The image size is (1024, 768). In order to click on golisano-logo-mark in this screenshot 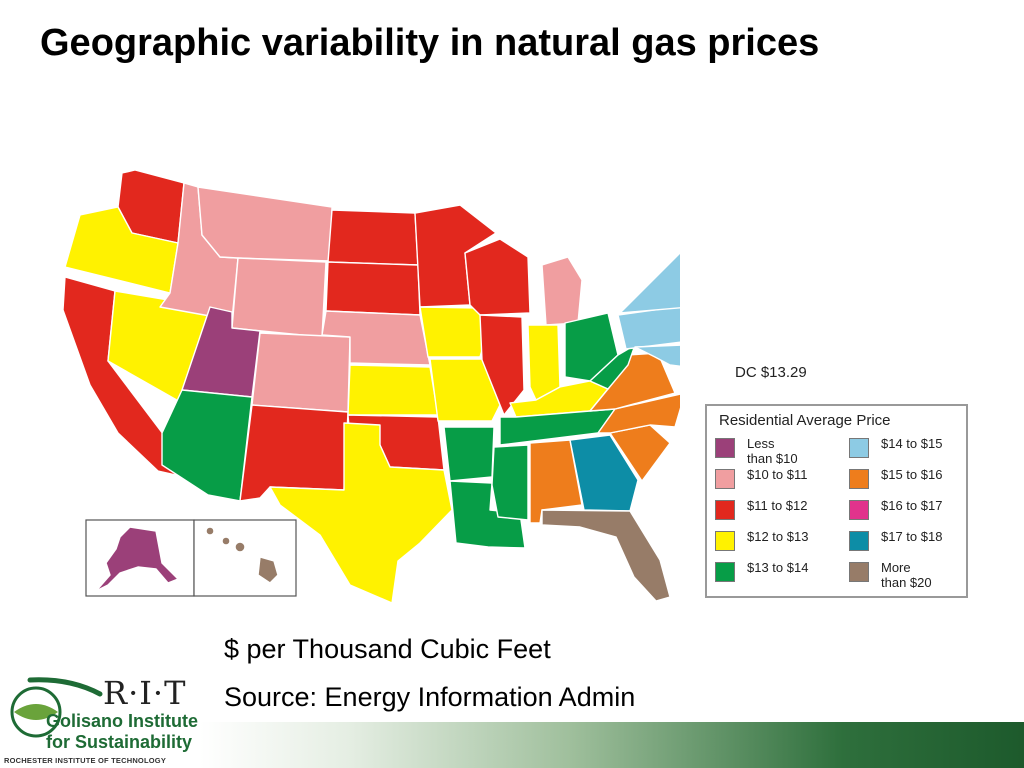, I will do `click(56, 707)`.